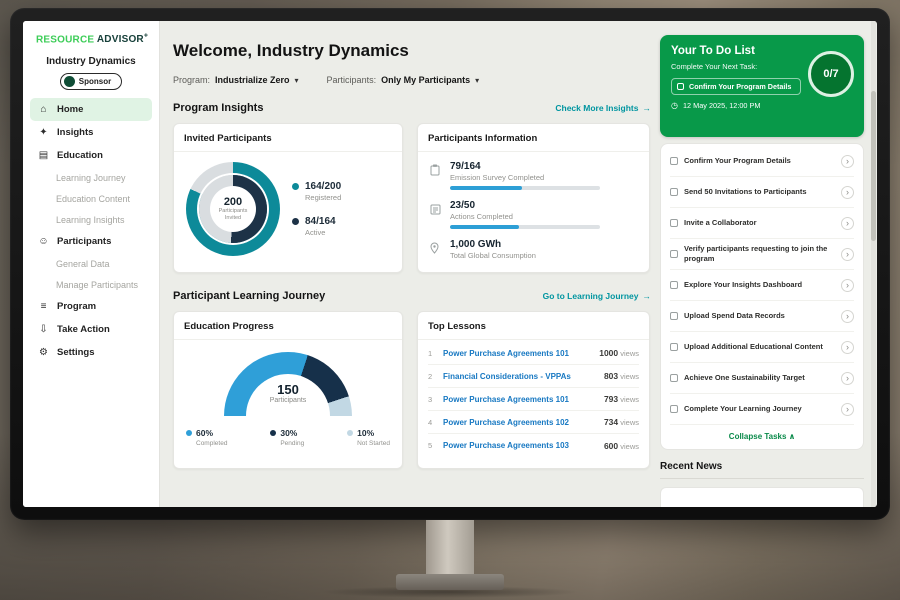 This screenshot has width=900, height=600. I want to click on book-icon: ▤, so click(43, 156).